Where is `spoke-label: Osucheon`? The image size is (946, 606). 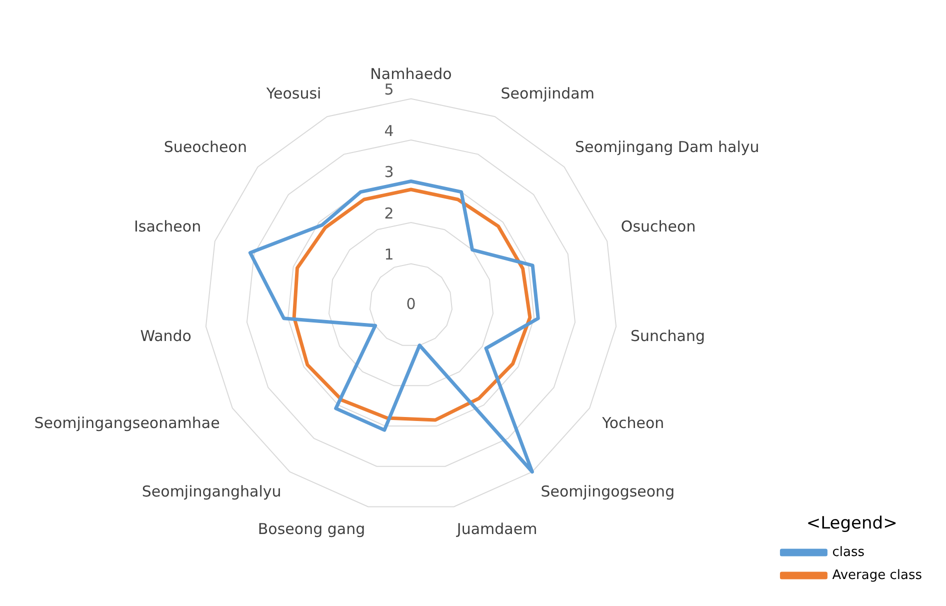
spoke-label: Osucheon is located at coordinates (658, 227).